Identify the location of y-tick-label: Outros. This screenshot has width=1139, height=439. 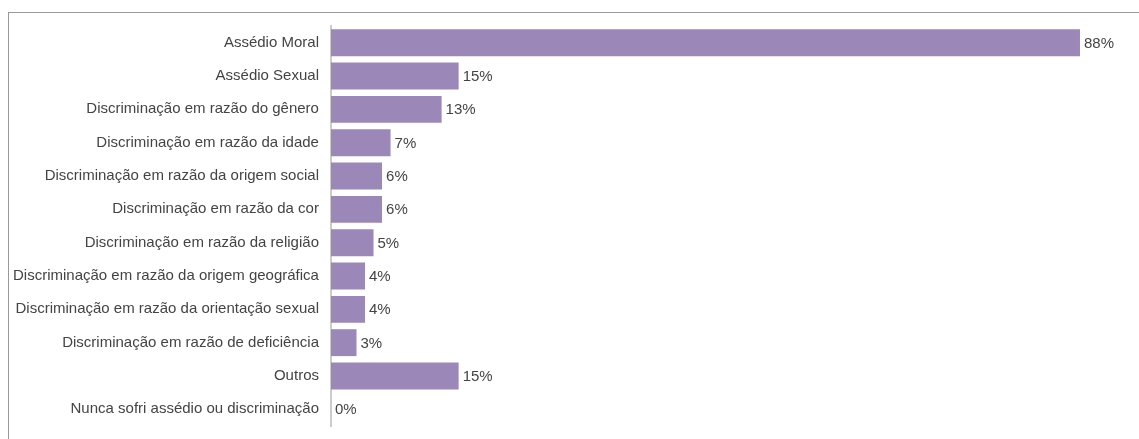
(296, 375).